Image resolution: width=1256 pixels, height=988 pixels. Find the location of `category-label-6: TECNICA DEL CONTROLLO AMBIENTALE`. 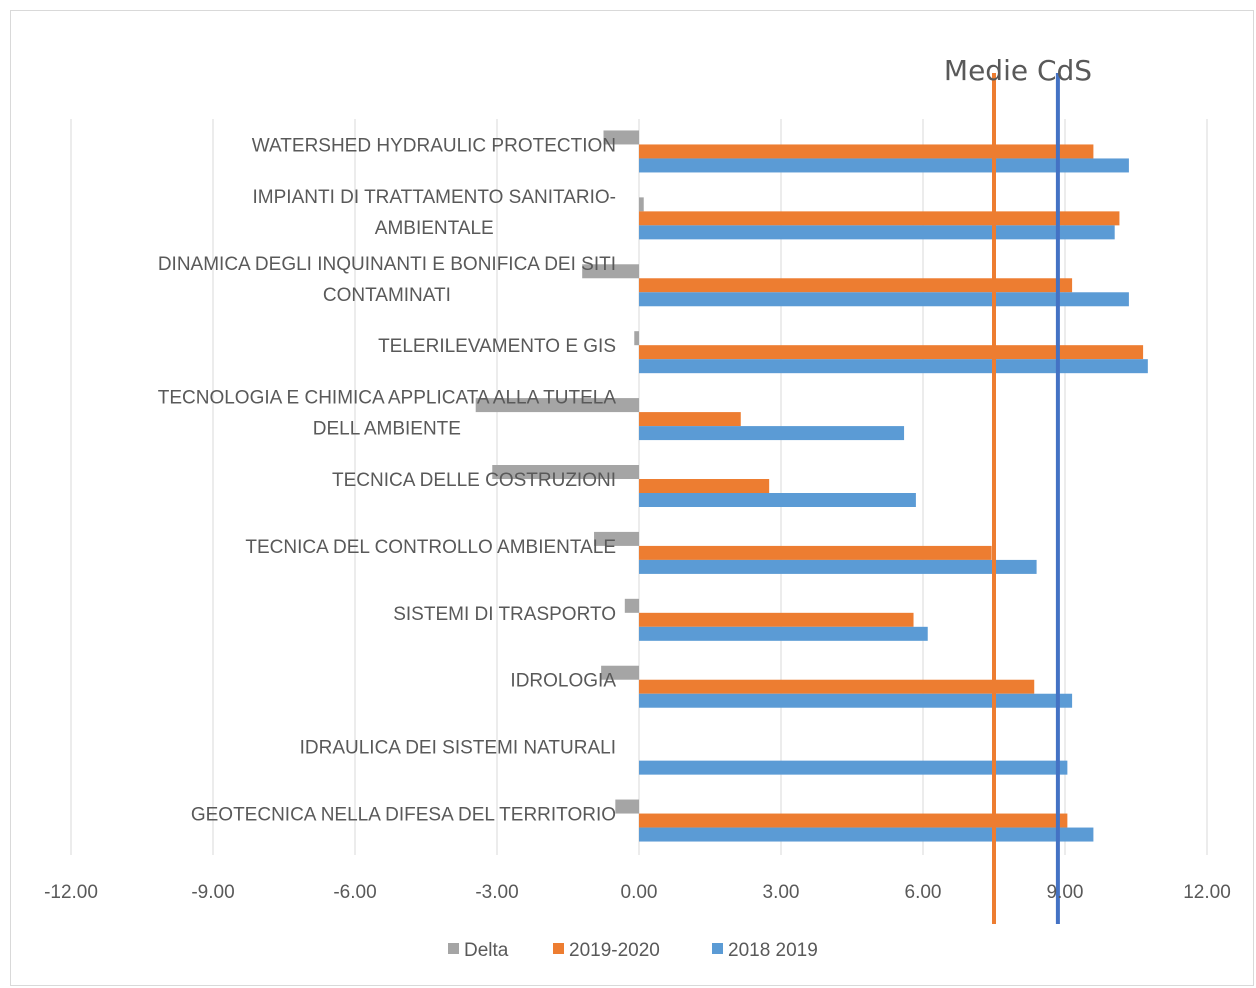

category-label-6: TECNICA DEL CONTROLLO AMBIENTALE is located at coordinates (430, 547).